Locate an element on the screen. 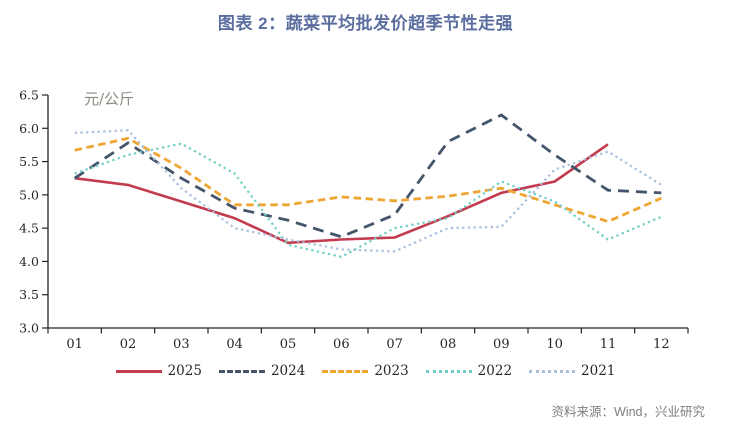 The height and width of the screenshot is (429, 731). legend-label-2025: 2025 is located at coordinates (184, 371).